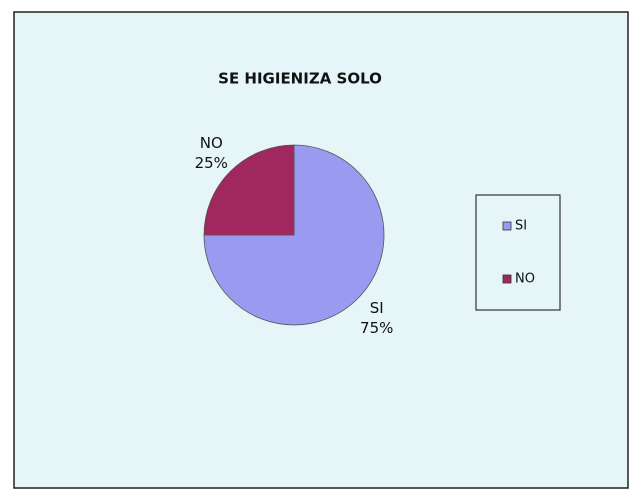 The height and width of the screenshot is (490, 631). Describe the element at coordinates (211, 143) in the screenshot. I see `slice-category-label: NO` at that location.